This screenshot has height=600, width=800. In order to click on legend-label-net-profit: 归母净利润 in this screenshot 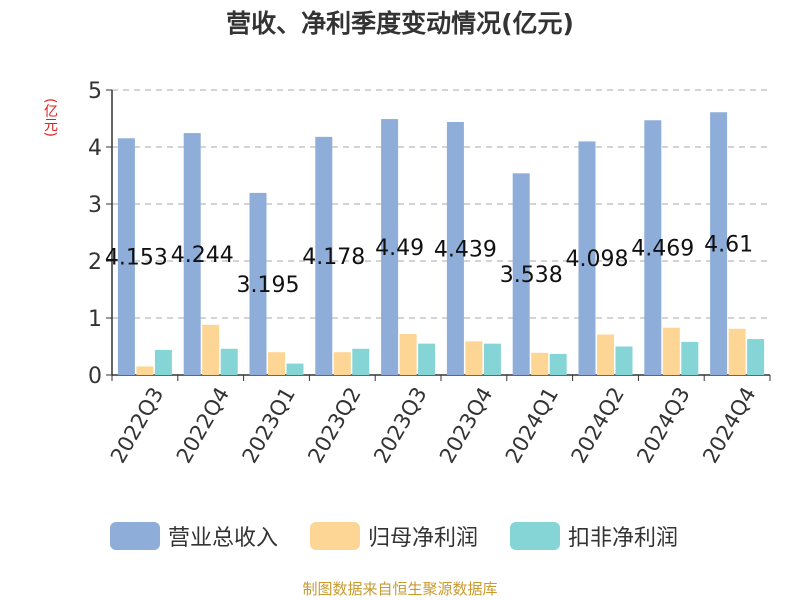, I will do `click(423, 538)`.